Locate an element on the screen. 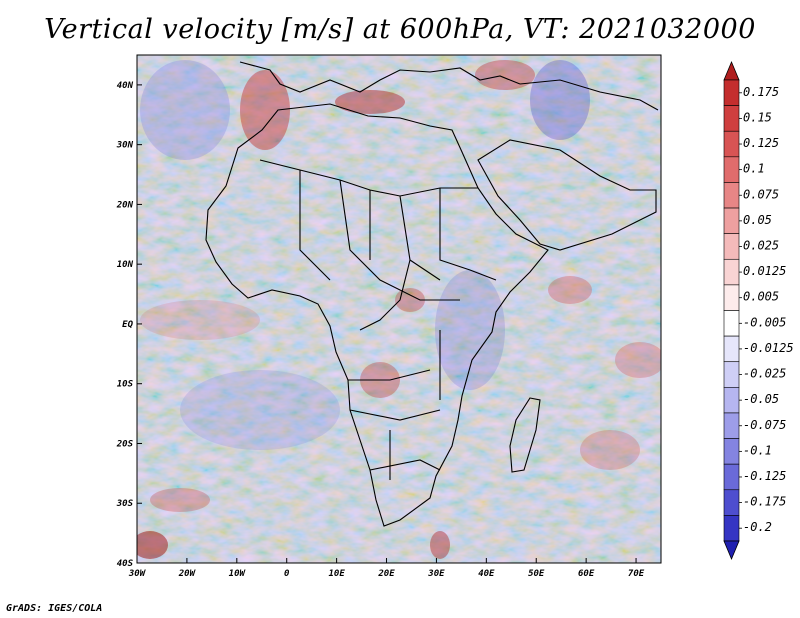  colorbar-label: -0.0125 is located at coordinates (768, 348).